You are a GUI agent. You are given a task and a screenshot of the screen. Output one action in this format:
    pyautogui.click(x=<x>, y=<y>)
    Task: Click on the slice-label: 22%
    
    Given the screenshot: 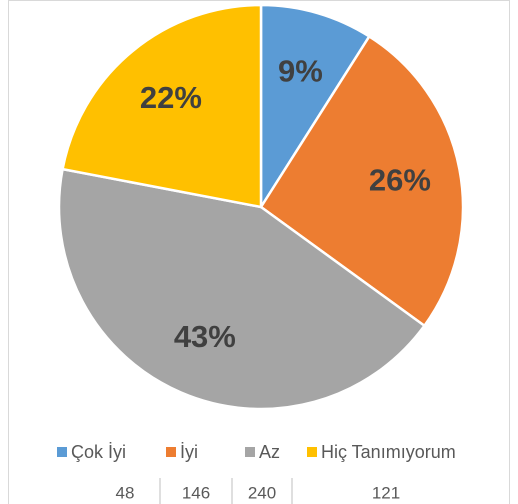 What is the action you would take?
    pyautogui.click(x=171, y=97)
    